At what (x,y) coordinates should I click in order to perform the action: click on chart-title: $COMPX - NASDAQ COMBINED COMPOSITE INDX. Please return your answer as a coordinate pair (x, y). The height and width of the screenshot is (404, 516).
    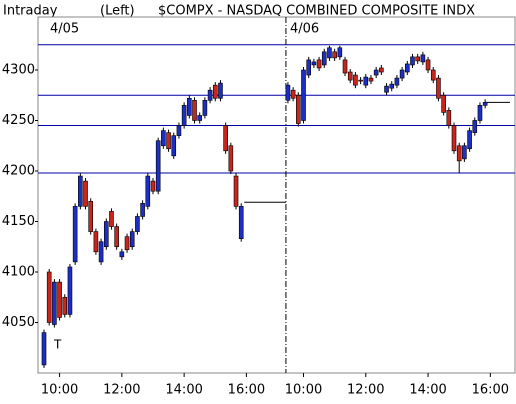
    Looking at the image, I should click on (316, 11).